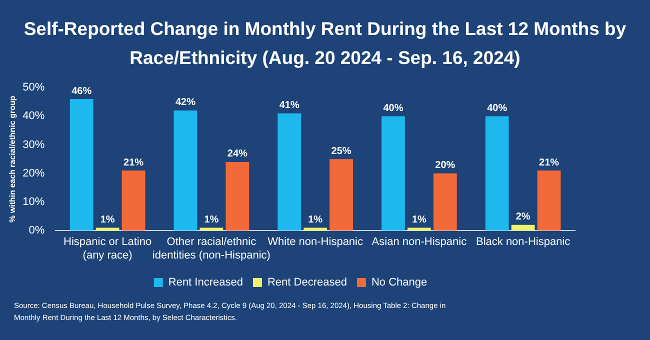 This screenshot has width=650, height=340. Describe the element at coordinates (33, 116) in the screenshot. I see `y-tick-label: 40%` at that location.